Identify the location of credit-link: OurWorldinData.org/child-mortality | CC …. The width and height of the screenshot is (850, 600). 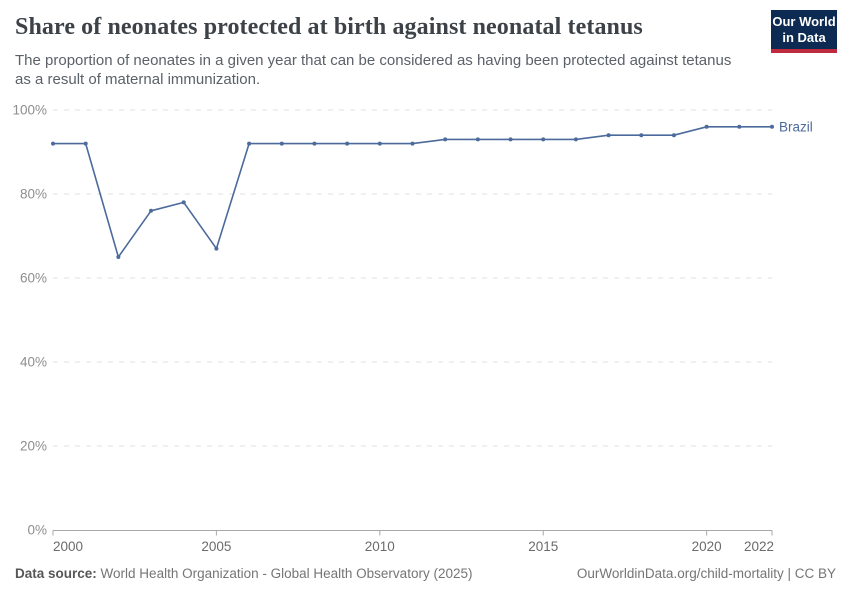
(706, 573).